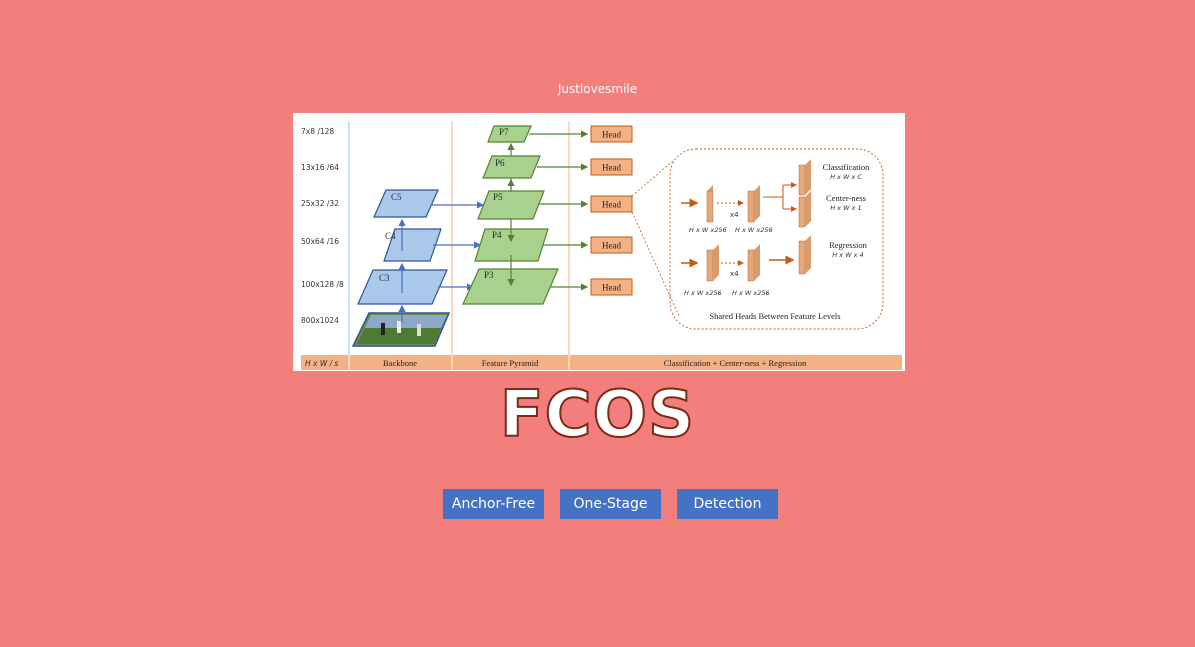 Image resolution: width=1195 pixels, height=647 pixels. I want to click on pyramid-p6: P6, so click(511, 167).